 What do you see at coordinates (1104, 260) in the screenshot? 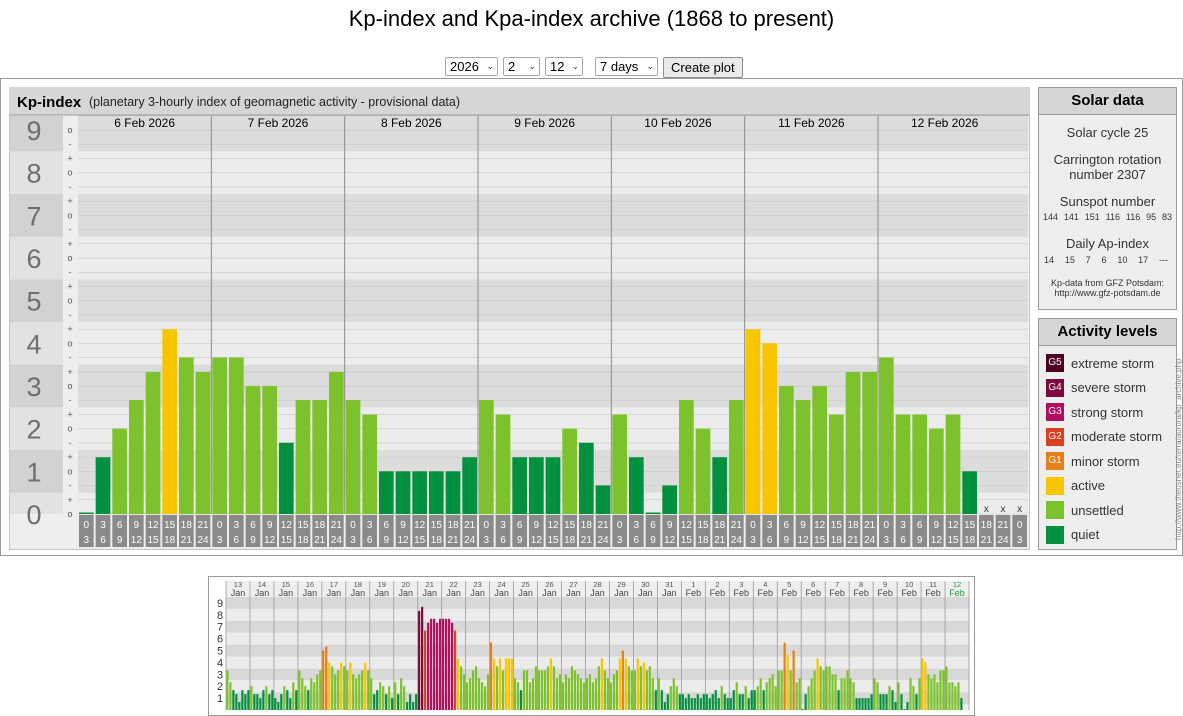
I see `ap-index-value: 6` at bounding box center [1104, 260].